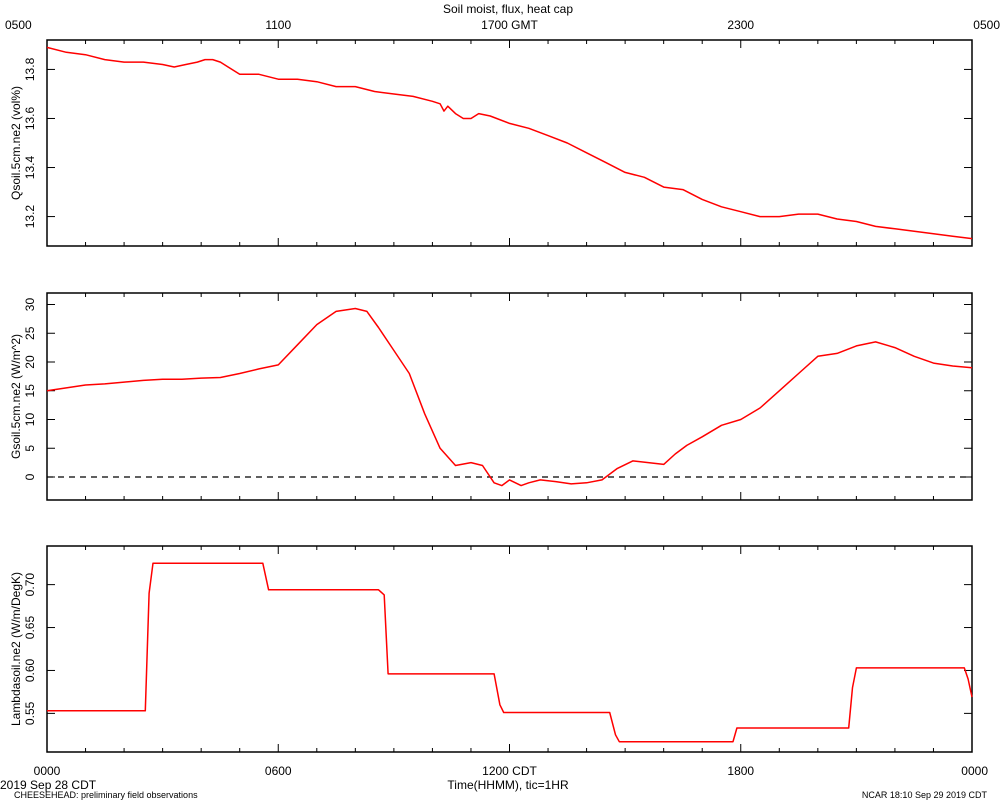  What do you see at coordinates (30, 628) in the screenshot?
I see `y-tick-label: 0.65` at bounding box center [30, 628].